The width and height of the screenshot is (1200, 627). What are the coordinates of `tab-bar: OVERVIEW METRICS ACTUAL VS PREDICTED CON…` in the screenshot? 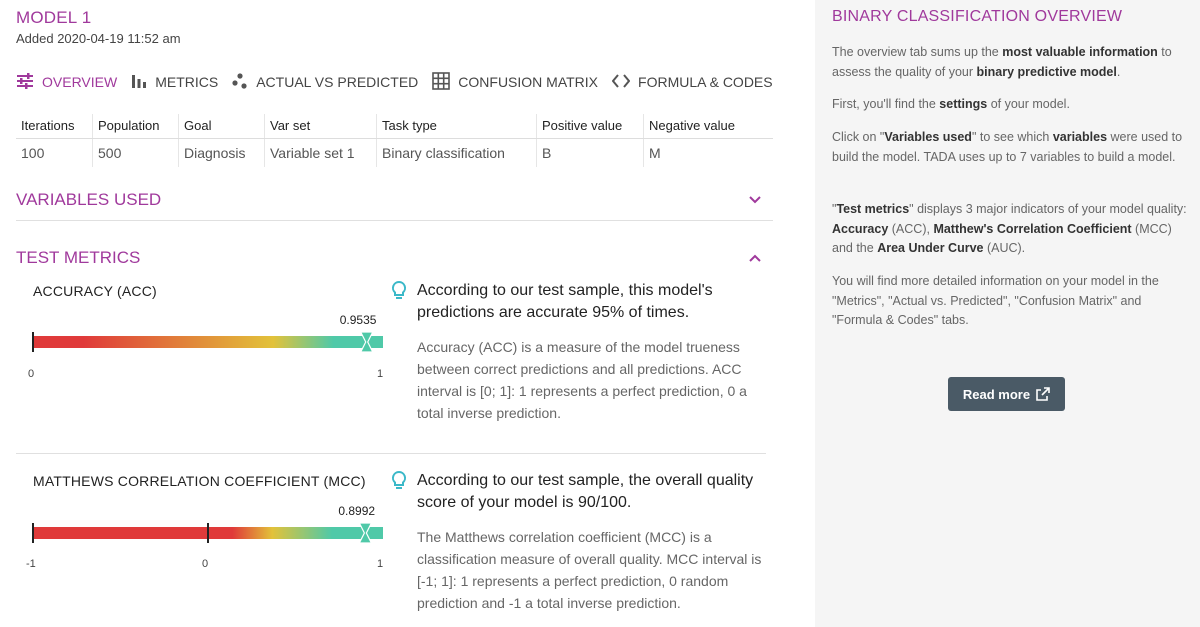 It's located at (401, 82).